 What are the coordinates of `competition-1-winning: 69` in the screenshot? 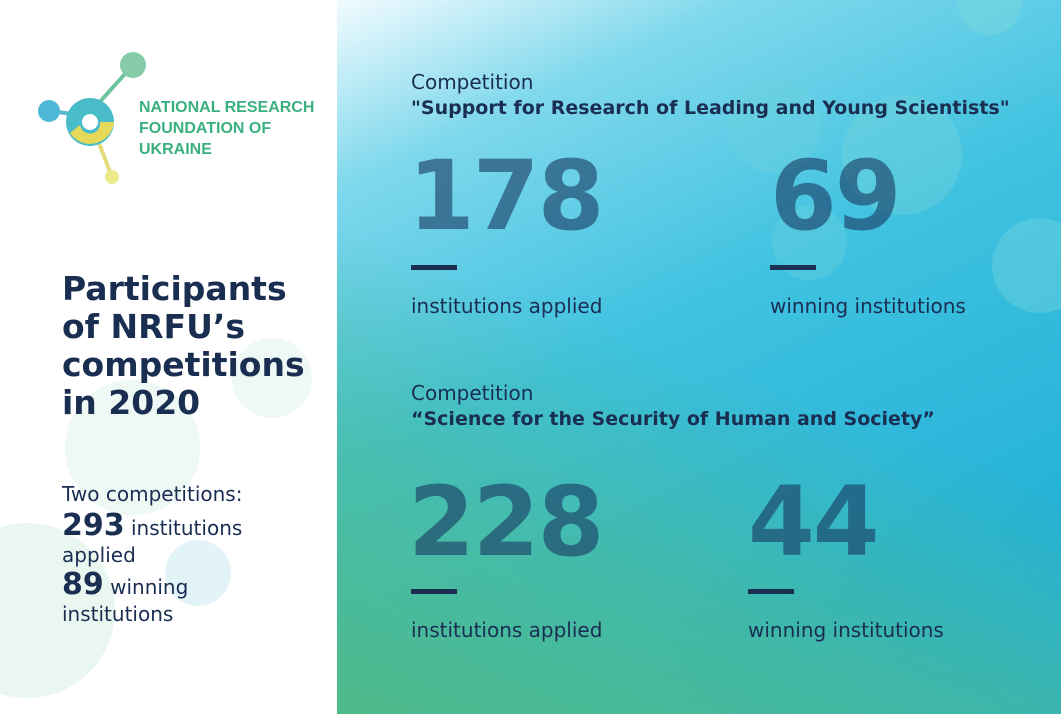 It's located at (836, 196).